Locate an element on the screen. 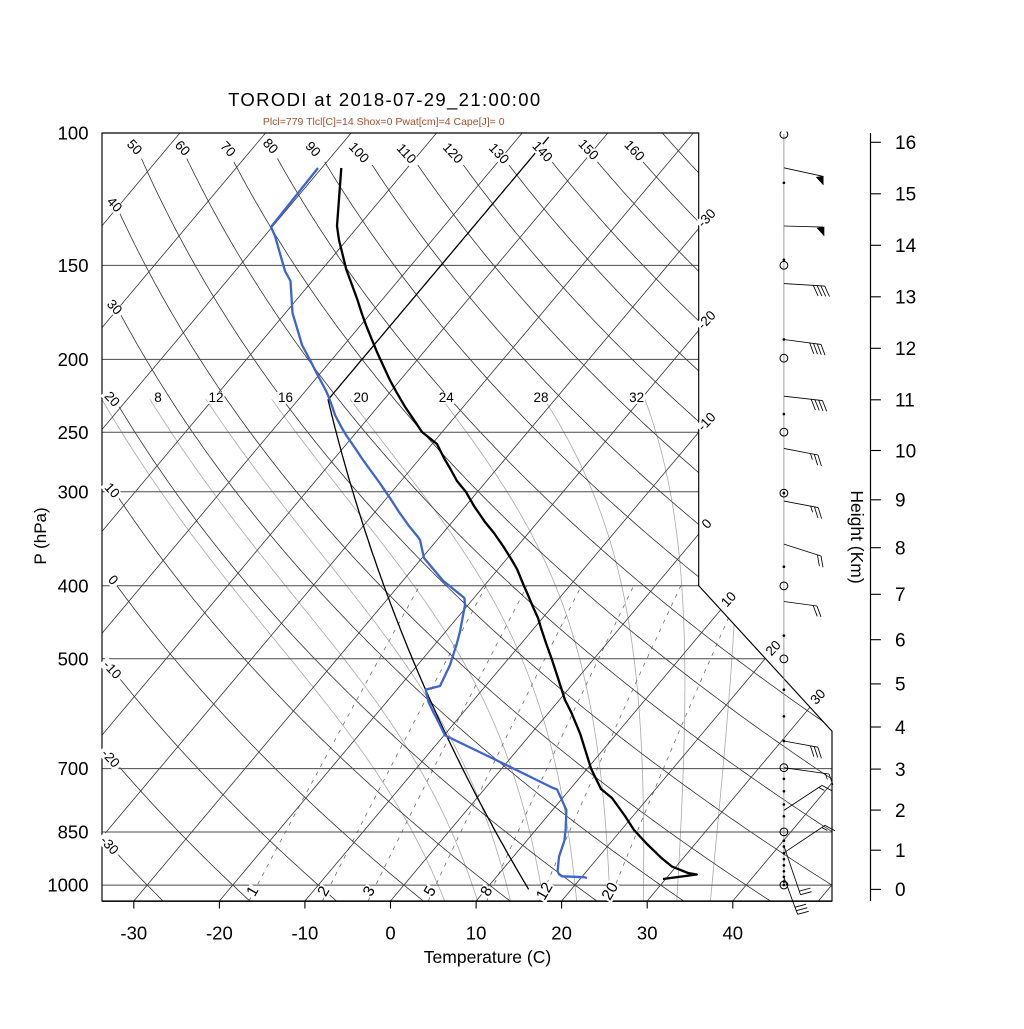 The width and height of the screenshot is (1024, 1029). svg-text: P (hPa) is located at coordinates (40, 535).